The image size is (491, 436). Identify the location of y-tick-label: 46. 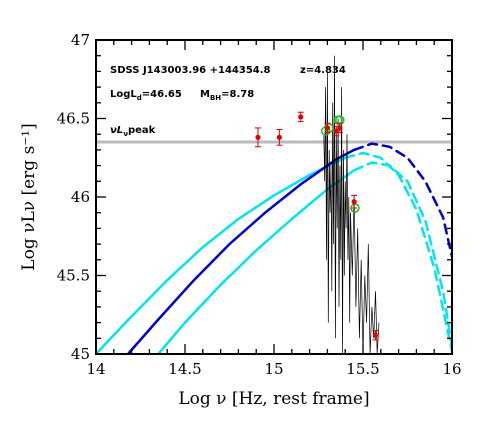
(80, 197).